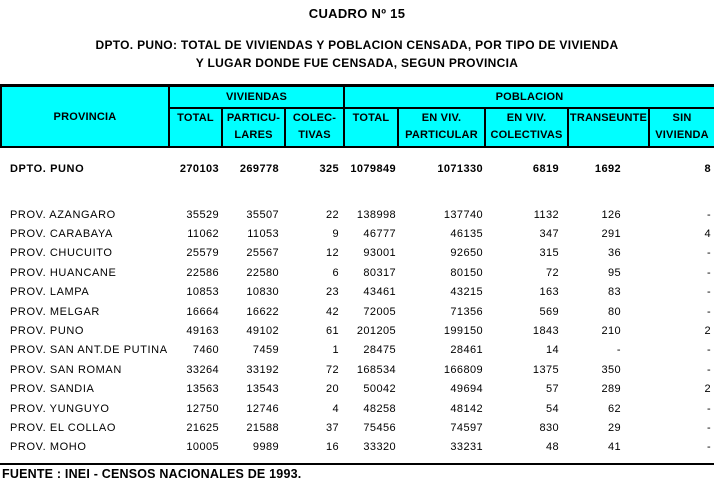  What do you see at coordinates (195, 447) in the screenshot?
I see `cell-value: 10005` at bounding box center [195, 447].